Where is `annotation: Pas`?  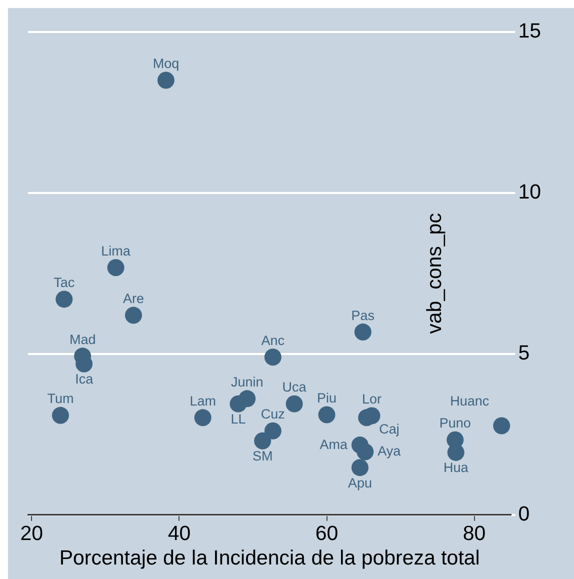 annotation: Pas is located at coordinates (363, 315).